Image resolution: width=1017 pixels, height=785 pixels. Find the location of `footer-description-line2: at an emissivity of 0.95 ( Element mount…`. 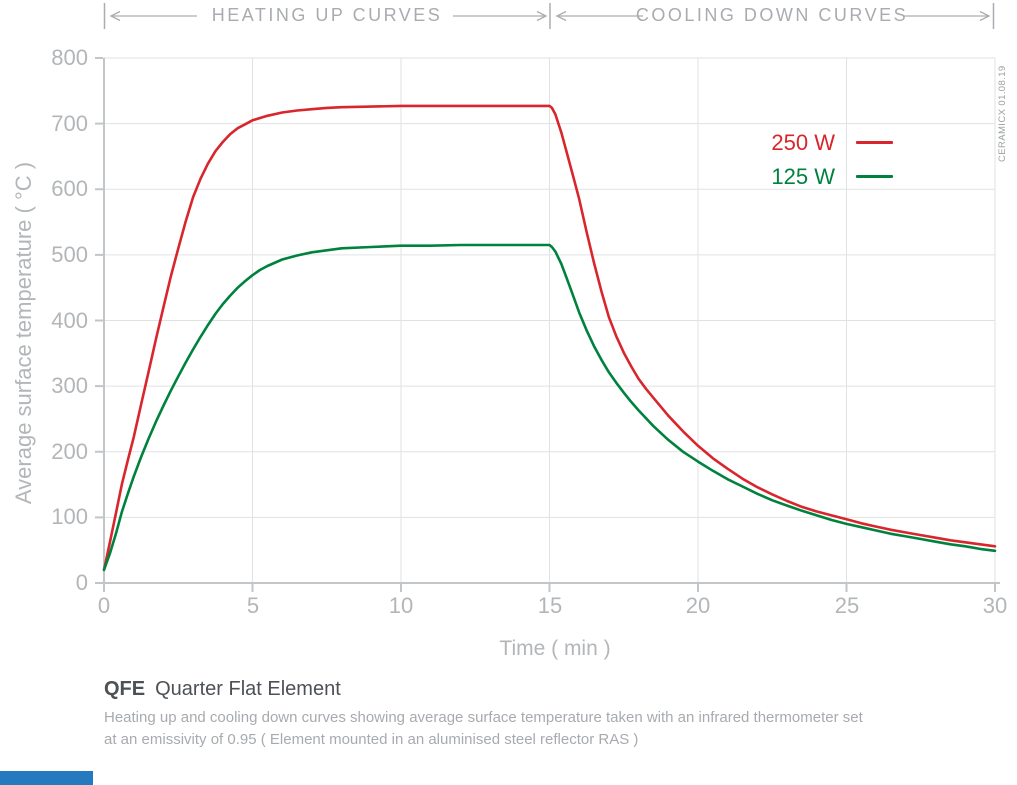

footer-description-line2: at an emissivity of 0.95 ( Element mount… is located at coordinates (371, 739).